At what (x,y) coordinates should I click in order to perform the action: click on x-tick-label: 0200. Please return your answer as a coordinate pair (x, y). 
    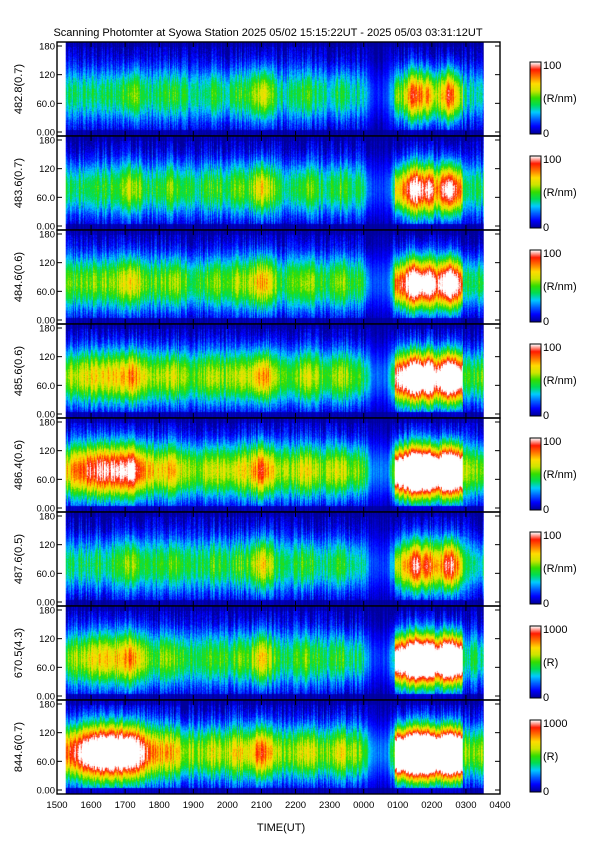
    Looking at the image, I should click on (431, 805).